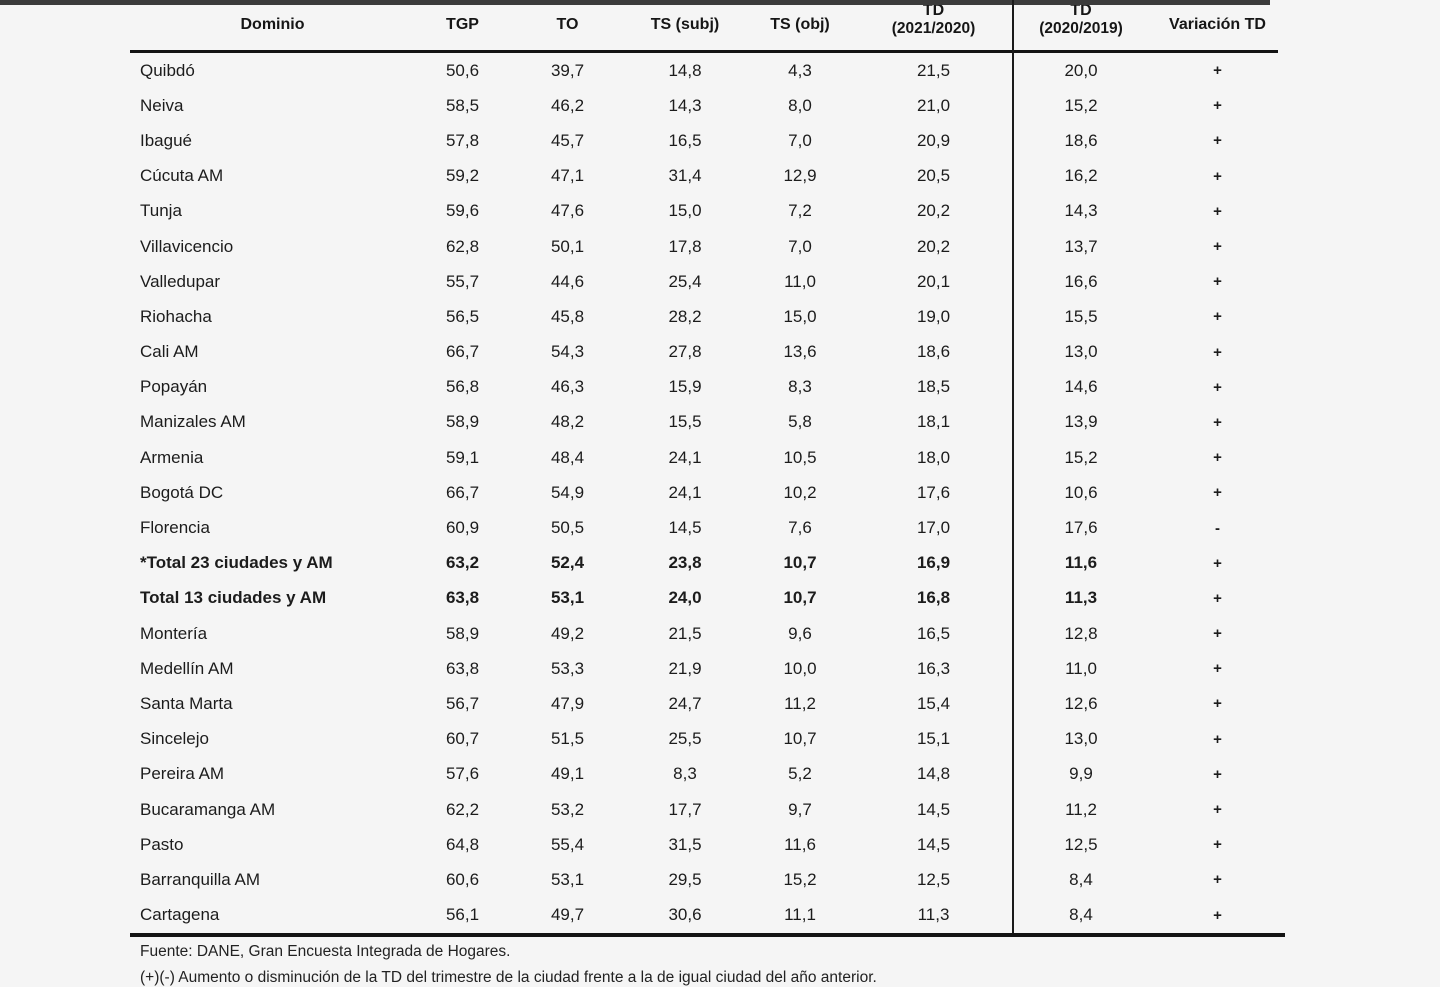 The width and height of the screenshot is (1440, 987). What do you see at coordinates (182, 774) in the screenshot?
I see `cell-dominio: Pereira AM` at bounding box center [182, 774].